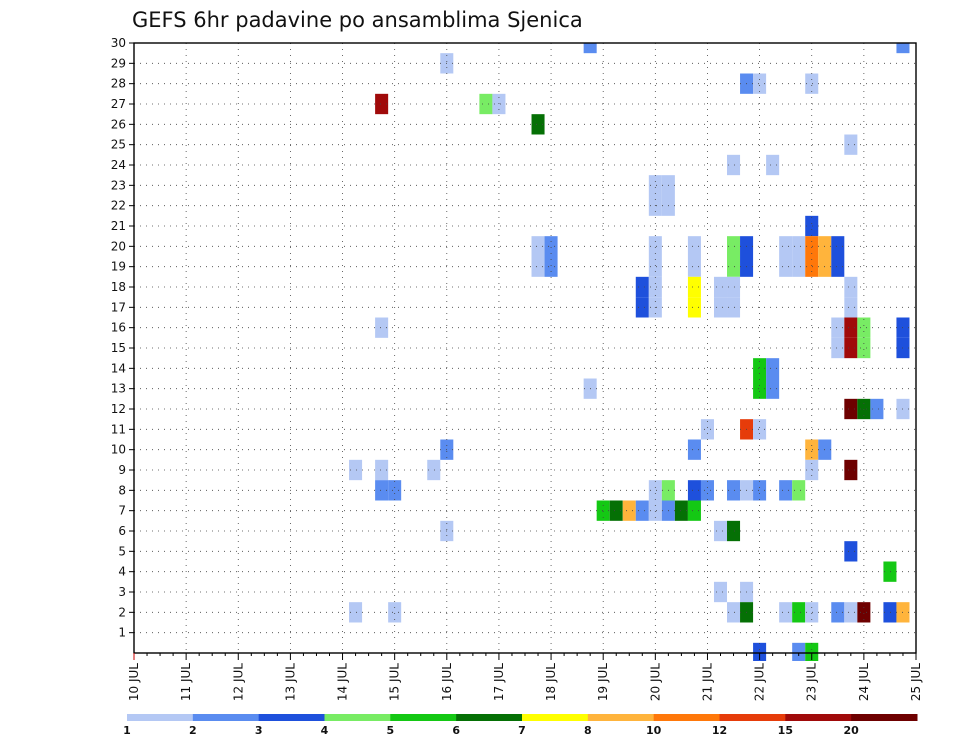 This screenshot has width=960, height=742. I want to click on y-tick-label-1: 1, so click(122, 633).